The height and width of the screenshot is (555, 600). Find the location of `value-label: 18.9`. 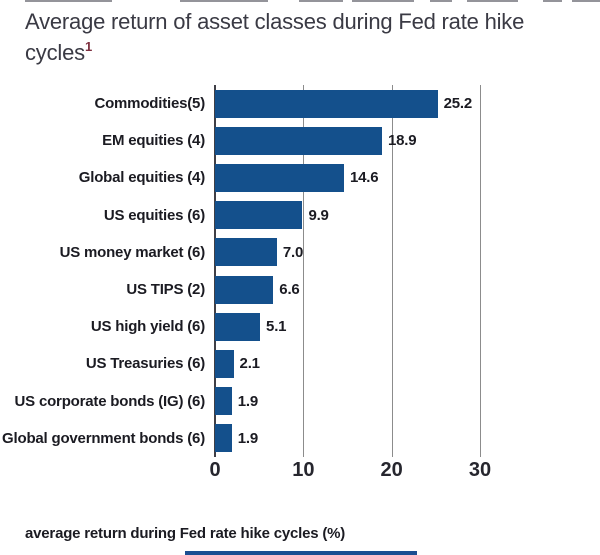

value-label: 18.9 is located at coordinates (402, 141).